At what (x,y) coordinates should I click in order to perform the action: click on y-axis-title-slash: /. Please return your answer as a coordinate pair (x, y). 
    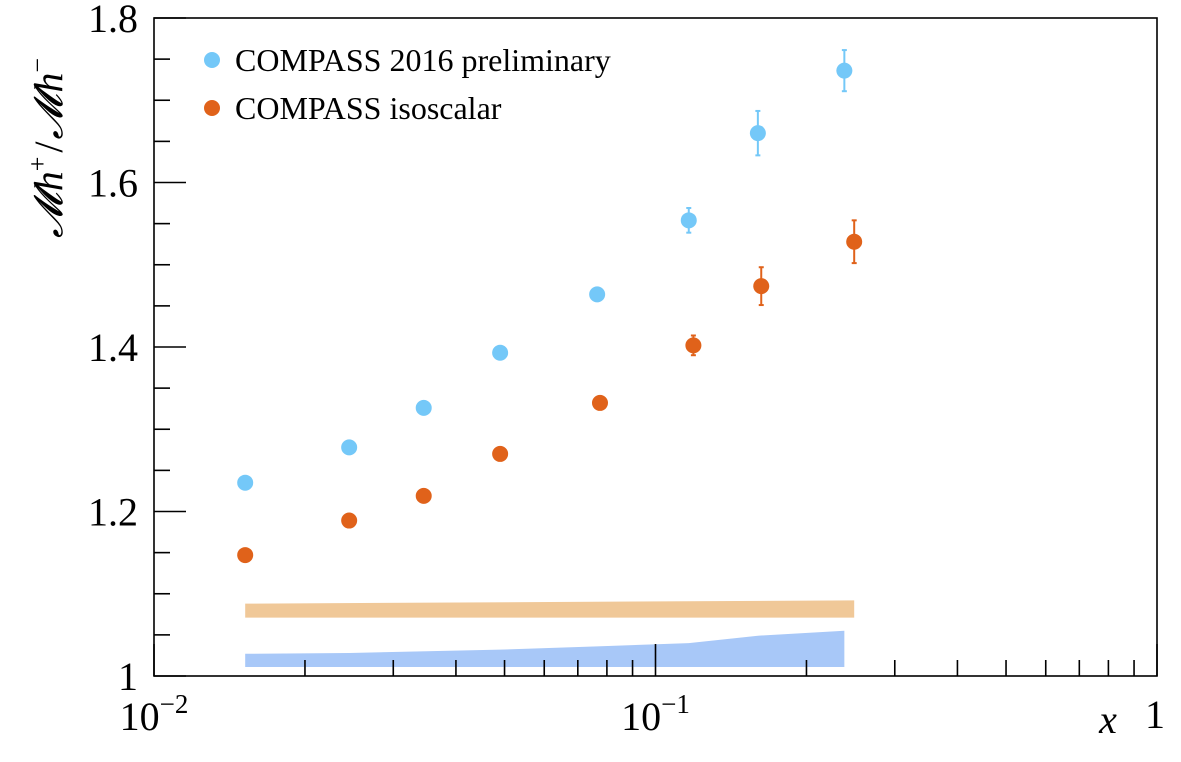
    Looking at the image, I should click on (48, 147).